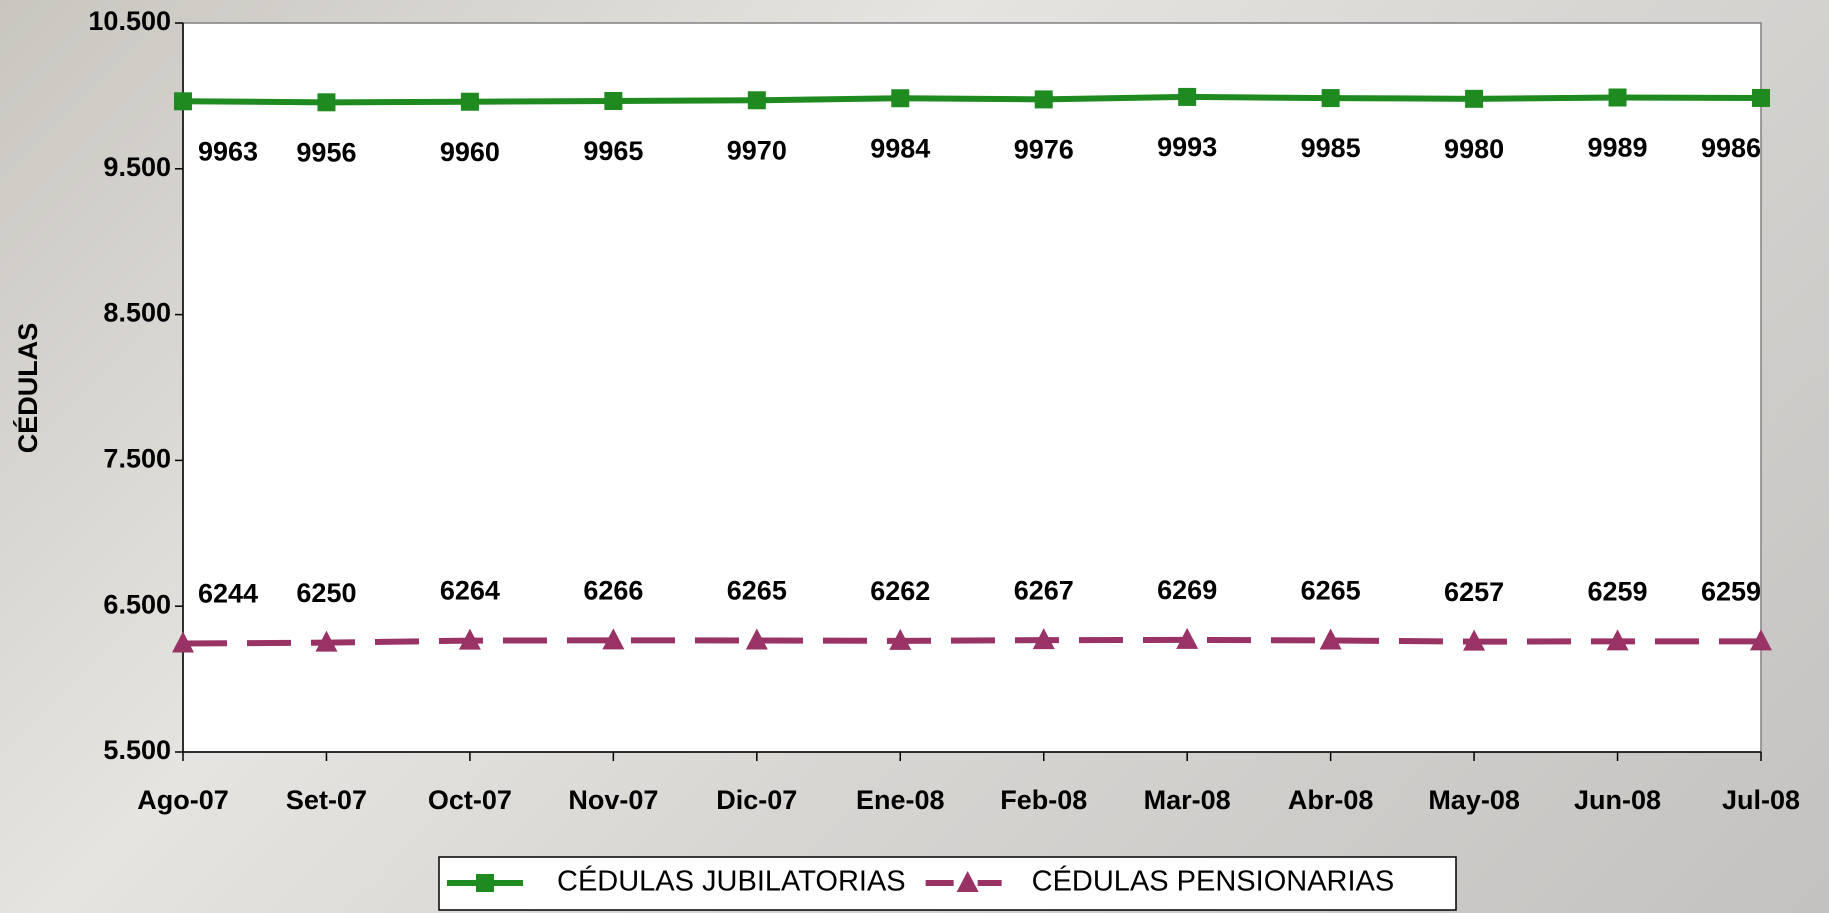 The height and width of the screenshot is (913, 1829). I want to click on x-tick-label: Oct-07, so click(470, 800).